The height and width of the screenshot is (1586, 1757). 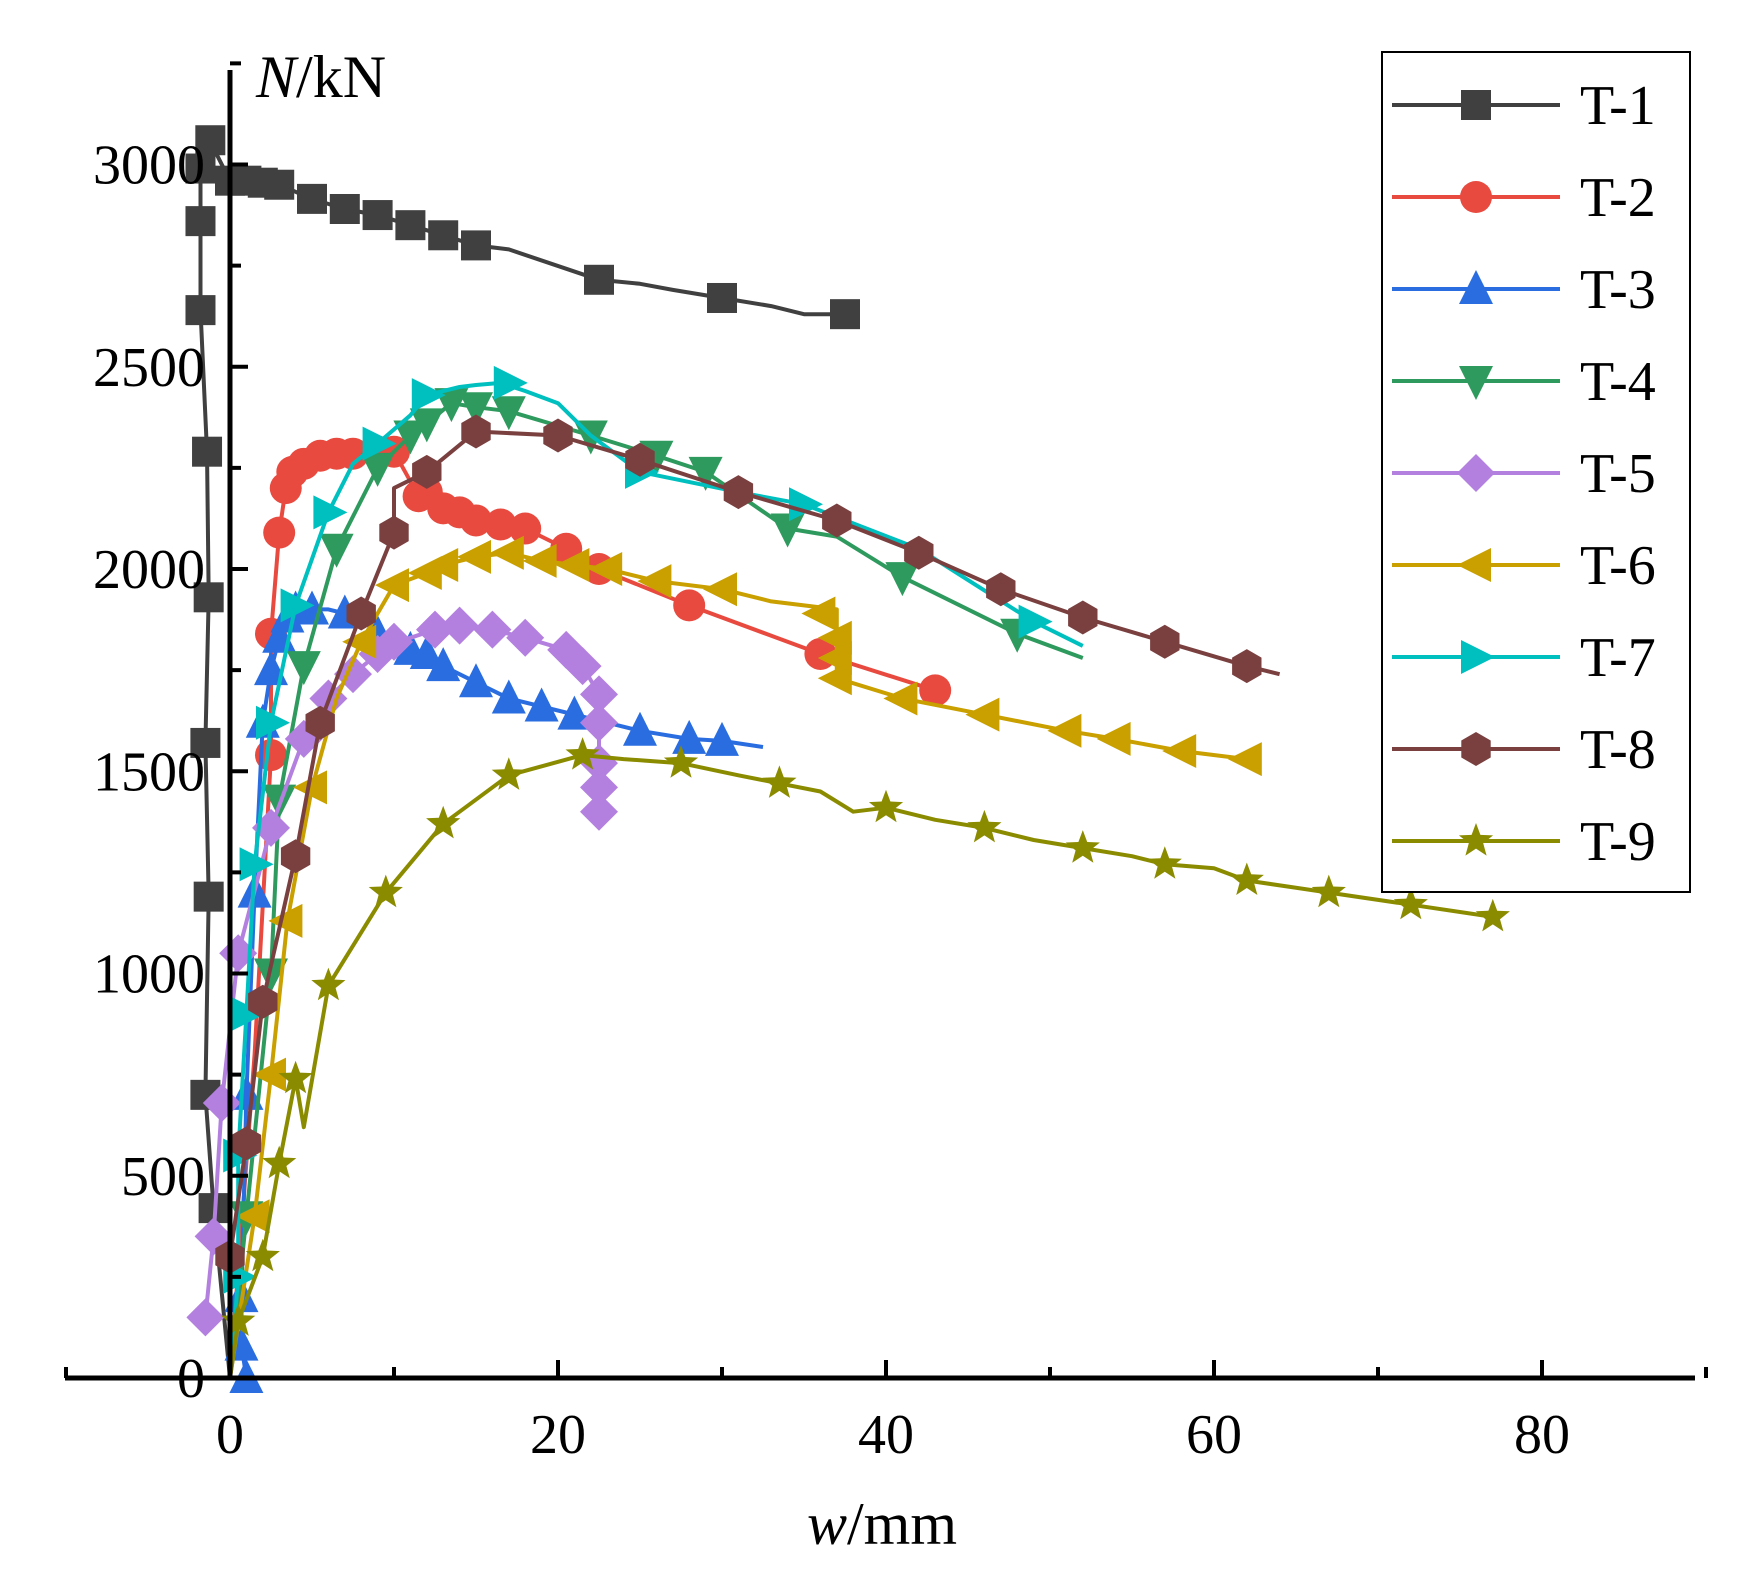 What do you see at coordinates (320, 77) in the screenshot?
I see `y-axis-title: N/kN` at bounding box center [320, 77].